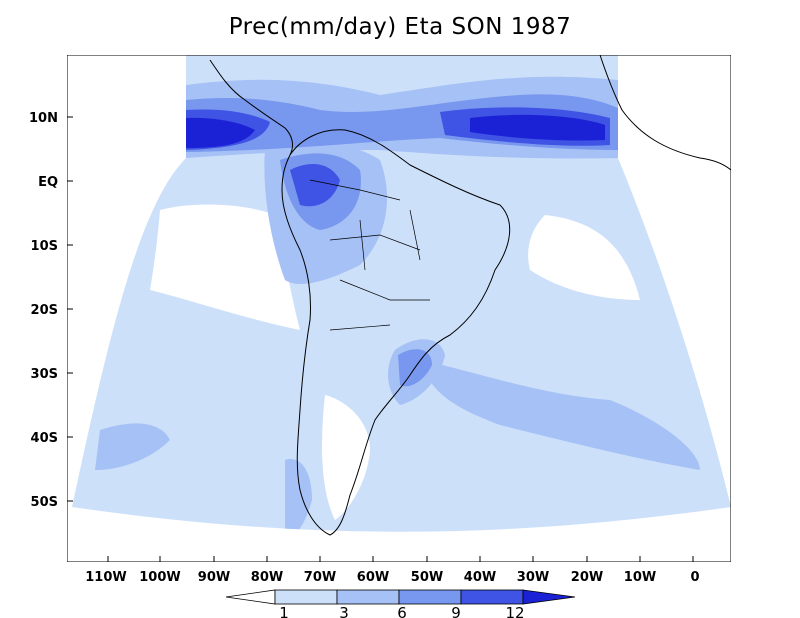 The image size is (800, 618). I want to click on precip-band-3-6-pacific, so click(132, 446).